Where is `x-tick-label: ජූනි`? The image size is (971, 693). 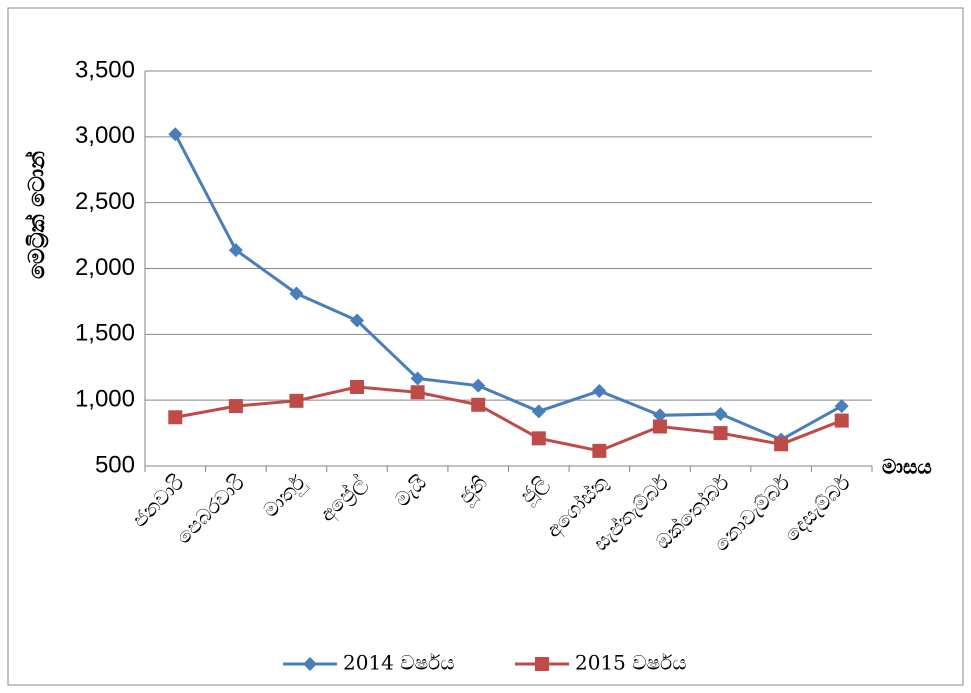 x-tick-label: ජූනි is located at coordinates (473, 489).